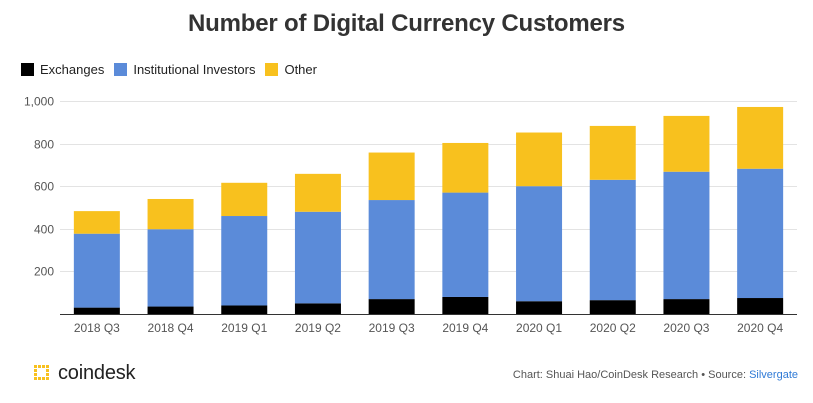  I want to click on x-tick-label: 2020 Q2, so click(613, 328).